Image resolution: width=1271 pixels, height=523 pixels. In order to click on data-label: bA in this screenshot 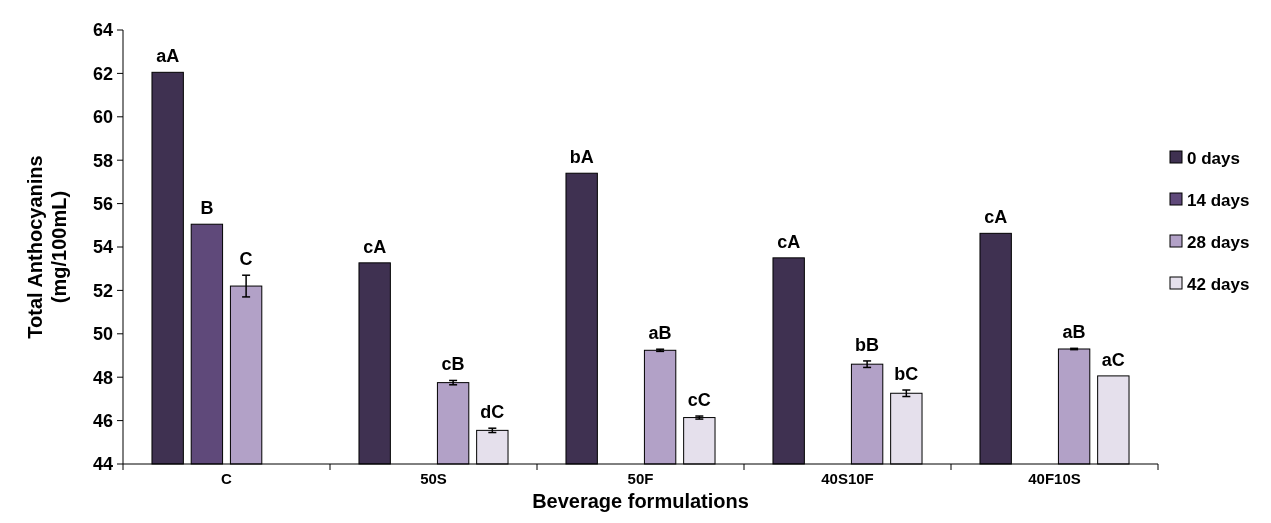, I will do `click(581, 157)`.